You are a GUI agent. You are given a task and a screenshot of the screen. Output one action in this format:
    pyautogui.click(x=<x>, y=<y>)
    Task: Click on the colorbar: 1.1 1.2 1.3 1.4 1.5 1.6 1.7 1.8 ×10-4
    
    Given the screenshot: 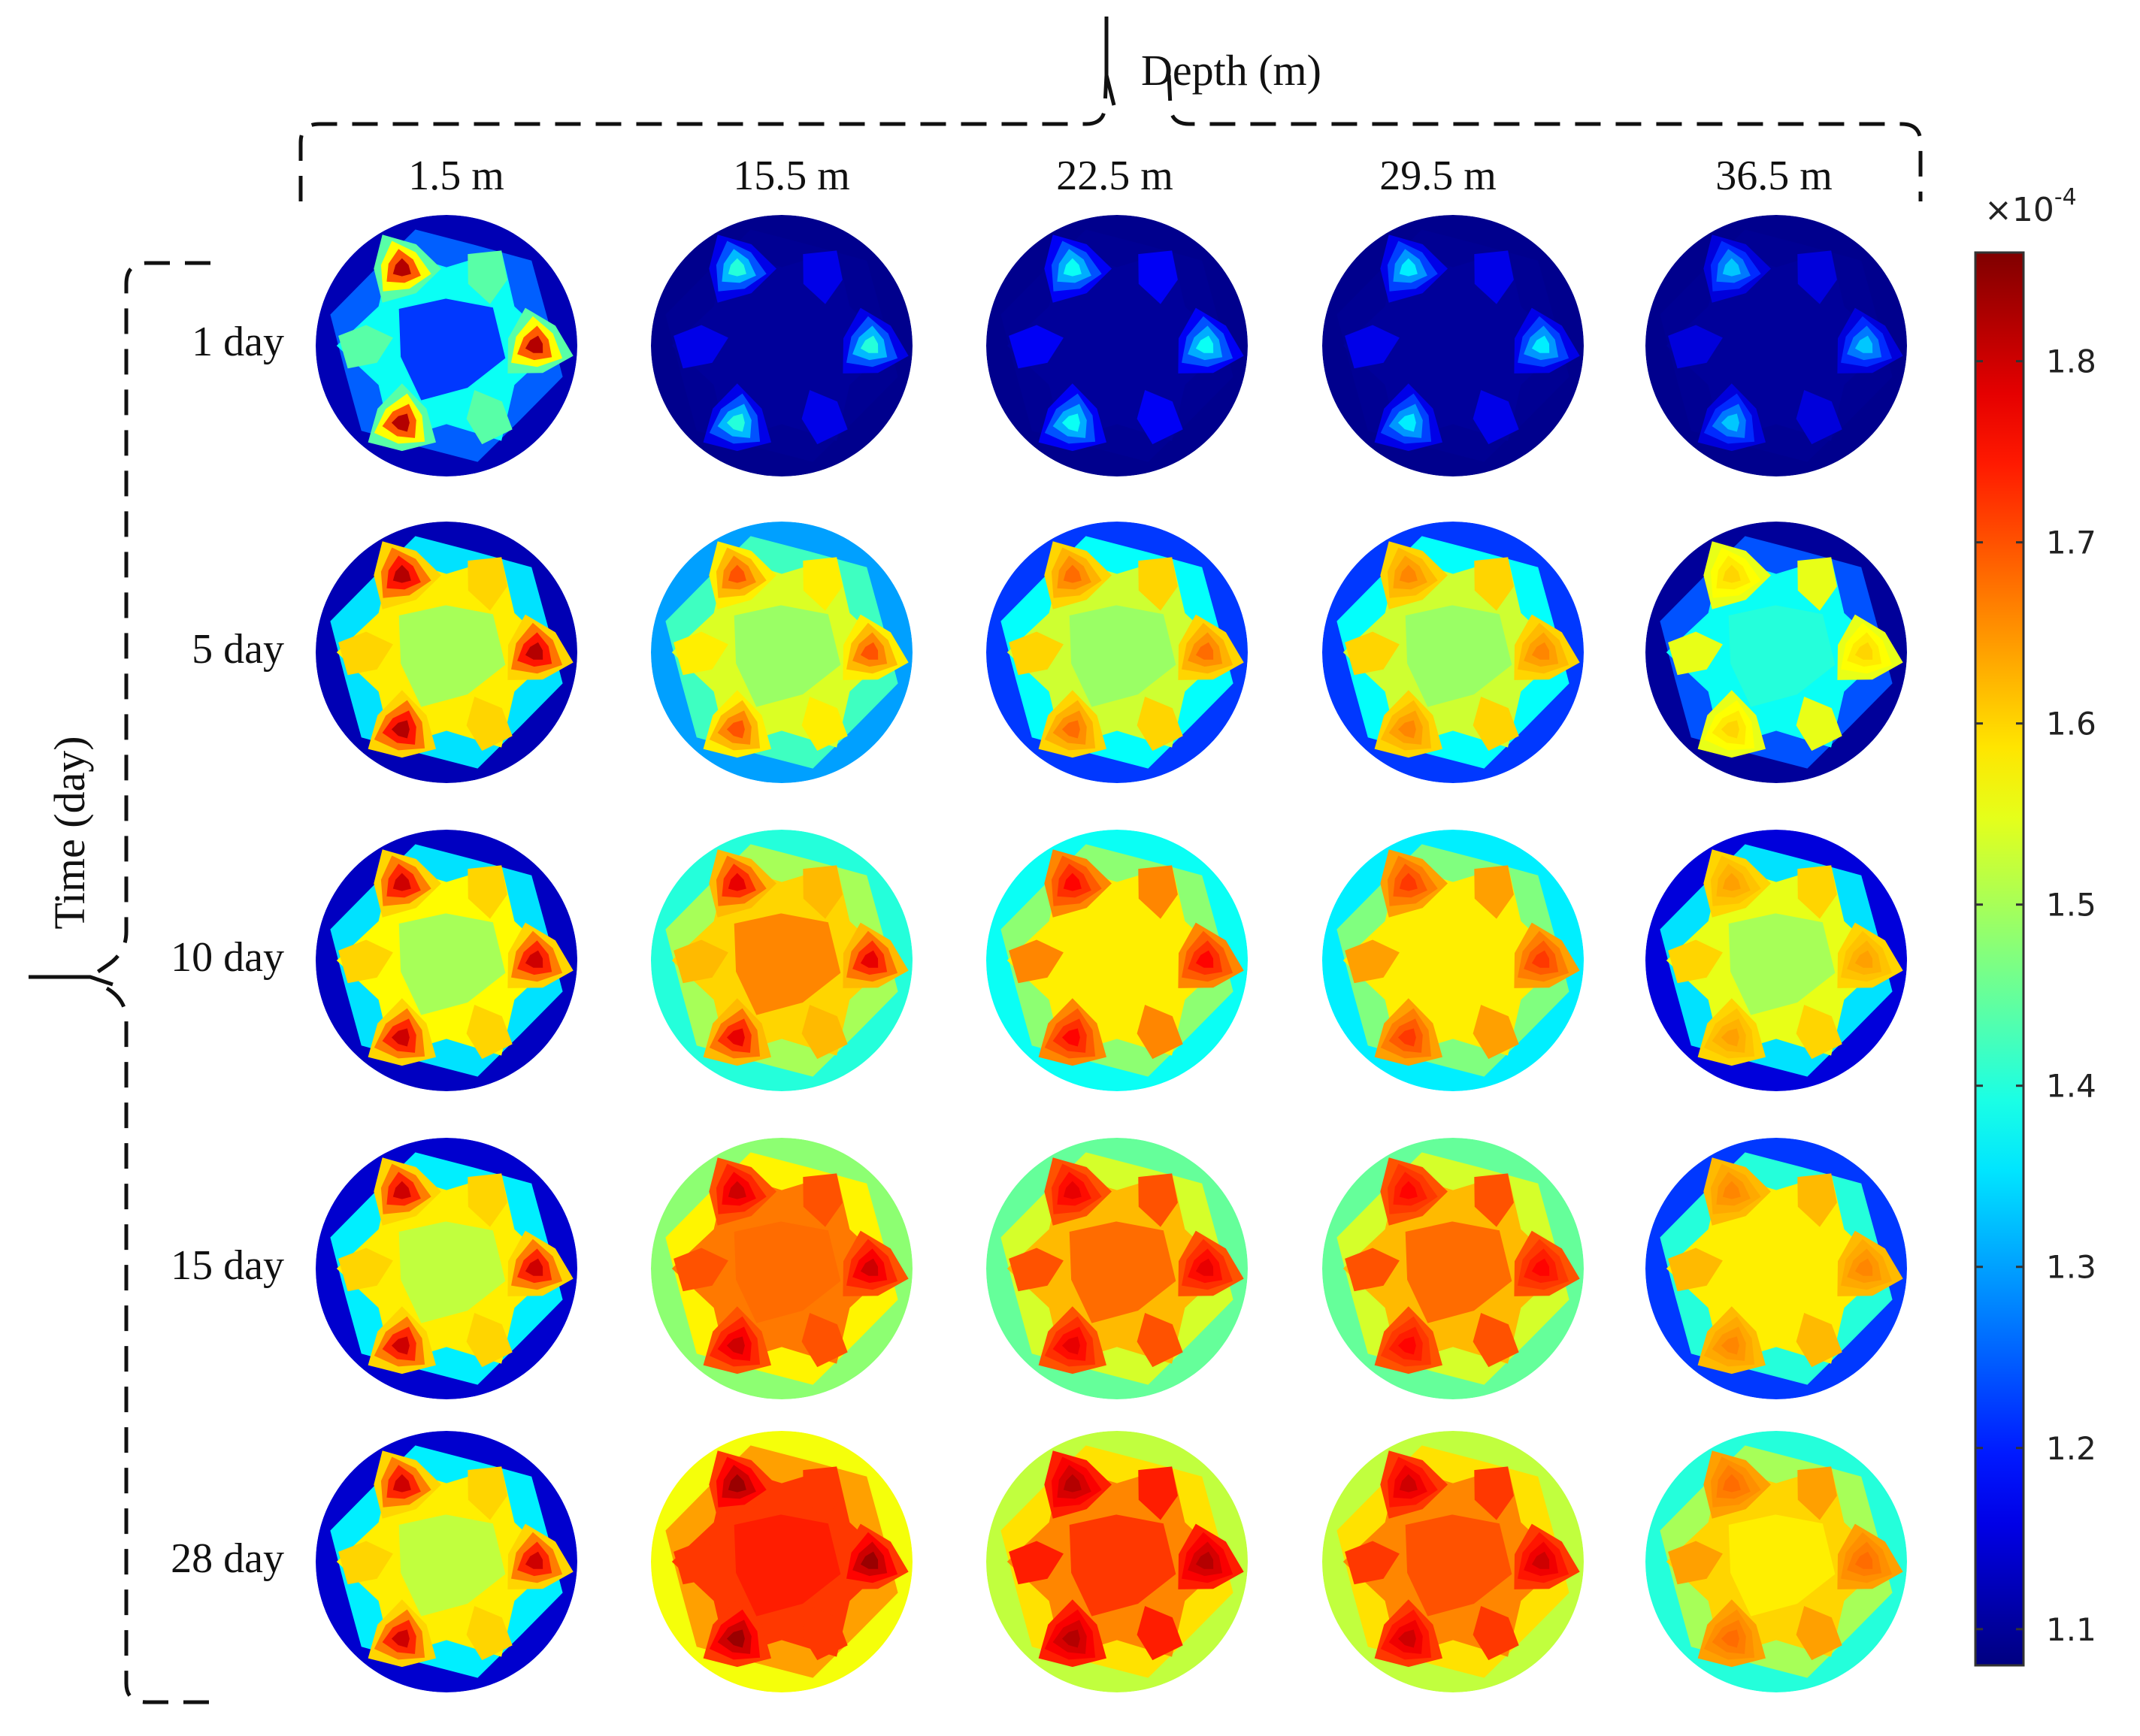 What is the action you would take?
    pyautogui.click(x=2035, y=925)
    